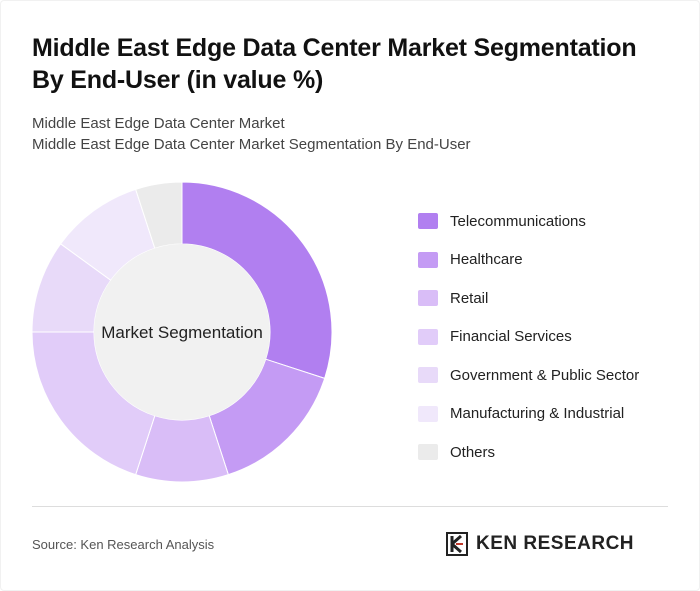  I want to click on legend-item-manufacturing-industrial: Manufacturing & Industrial, so click(553, 414).